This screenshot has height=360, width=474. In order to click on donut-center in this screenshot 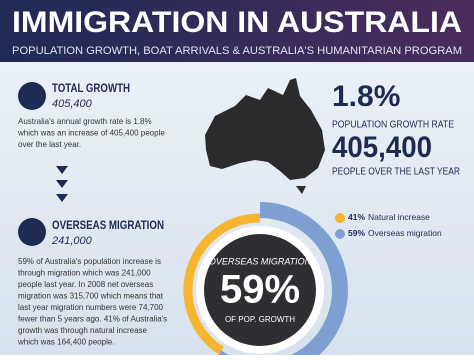, I will do `click(260, 290)`.